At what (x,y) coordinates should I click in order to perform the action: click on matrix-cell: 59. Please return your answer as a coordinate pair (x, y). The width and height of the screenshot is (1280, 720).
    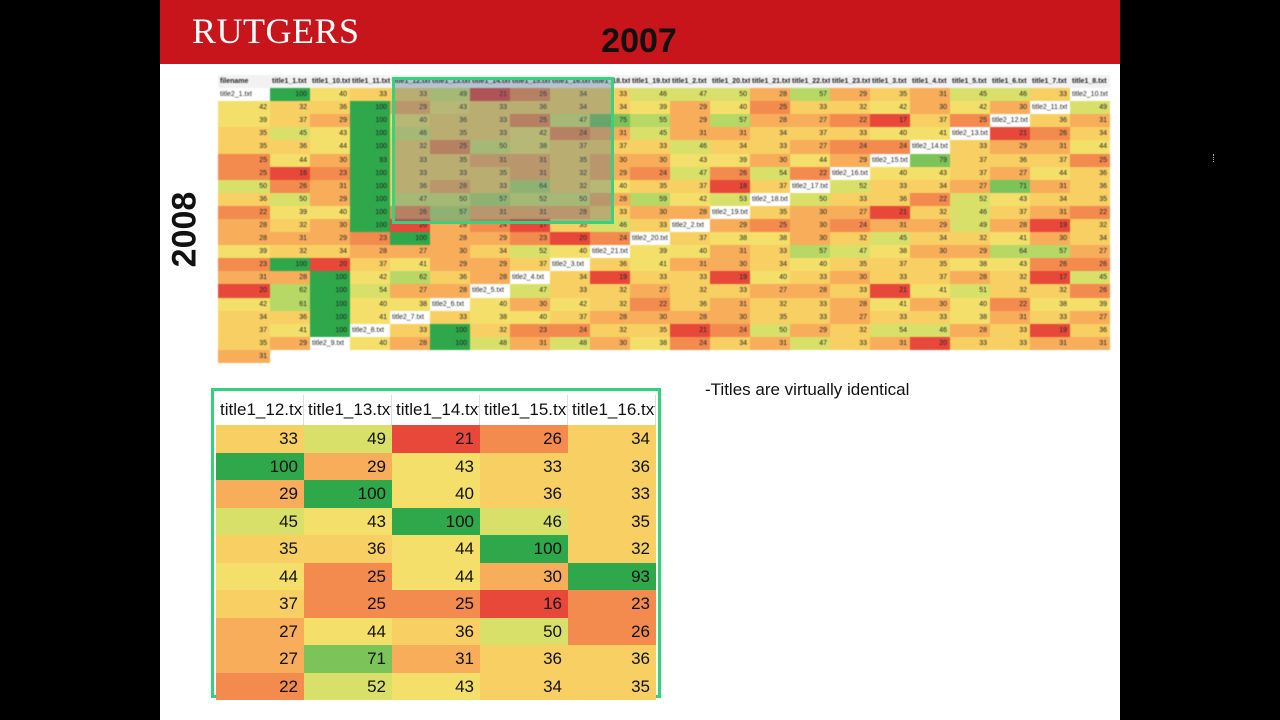
    Looking at the image, I should click on (650, 199).